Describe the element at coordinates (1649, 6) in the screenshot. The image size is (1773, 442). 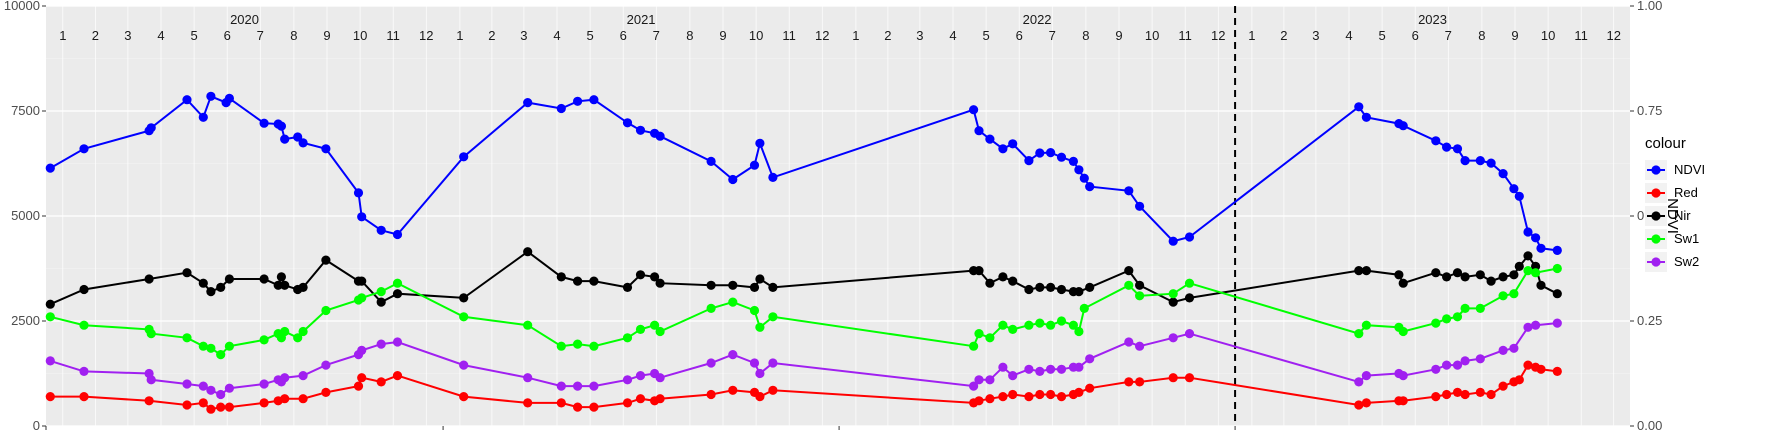
I see `right-axis-tick-label: 1.00` at that location.